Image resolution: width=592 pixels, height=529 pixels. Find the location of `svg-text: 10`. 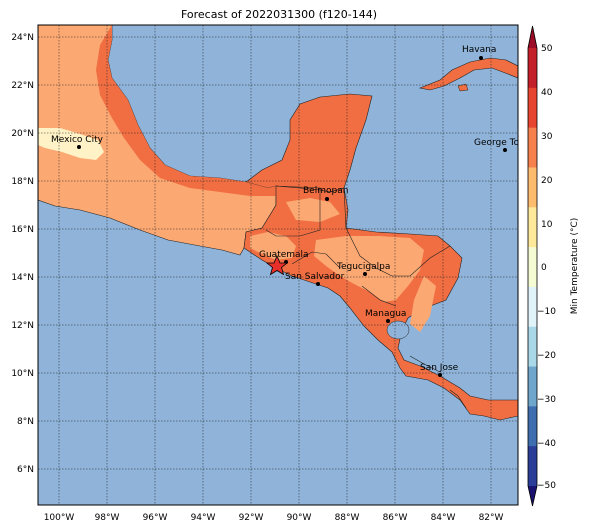

svg-text: 10 is located at coordinates (547, 225).